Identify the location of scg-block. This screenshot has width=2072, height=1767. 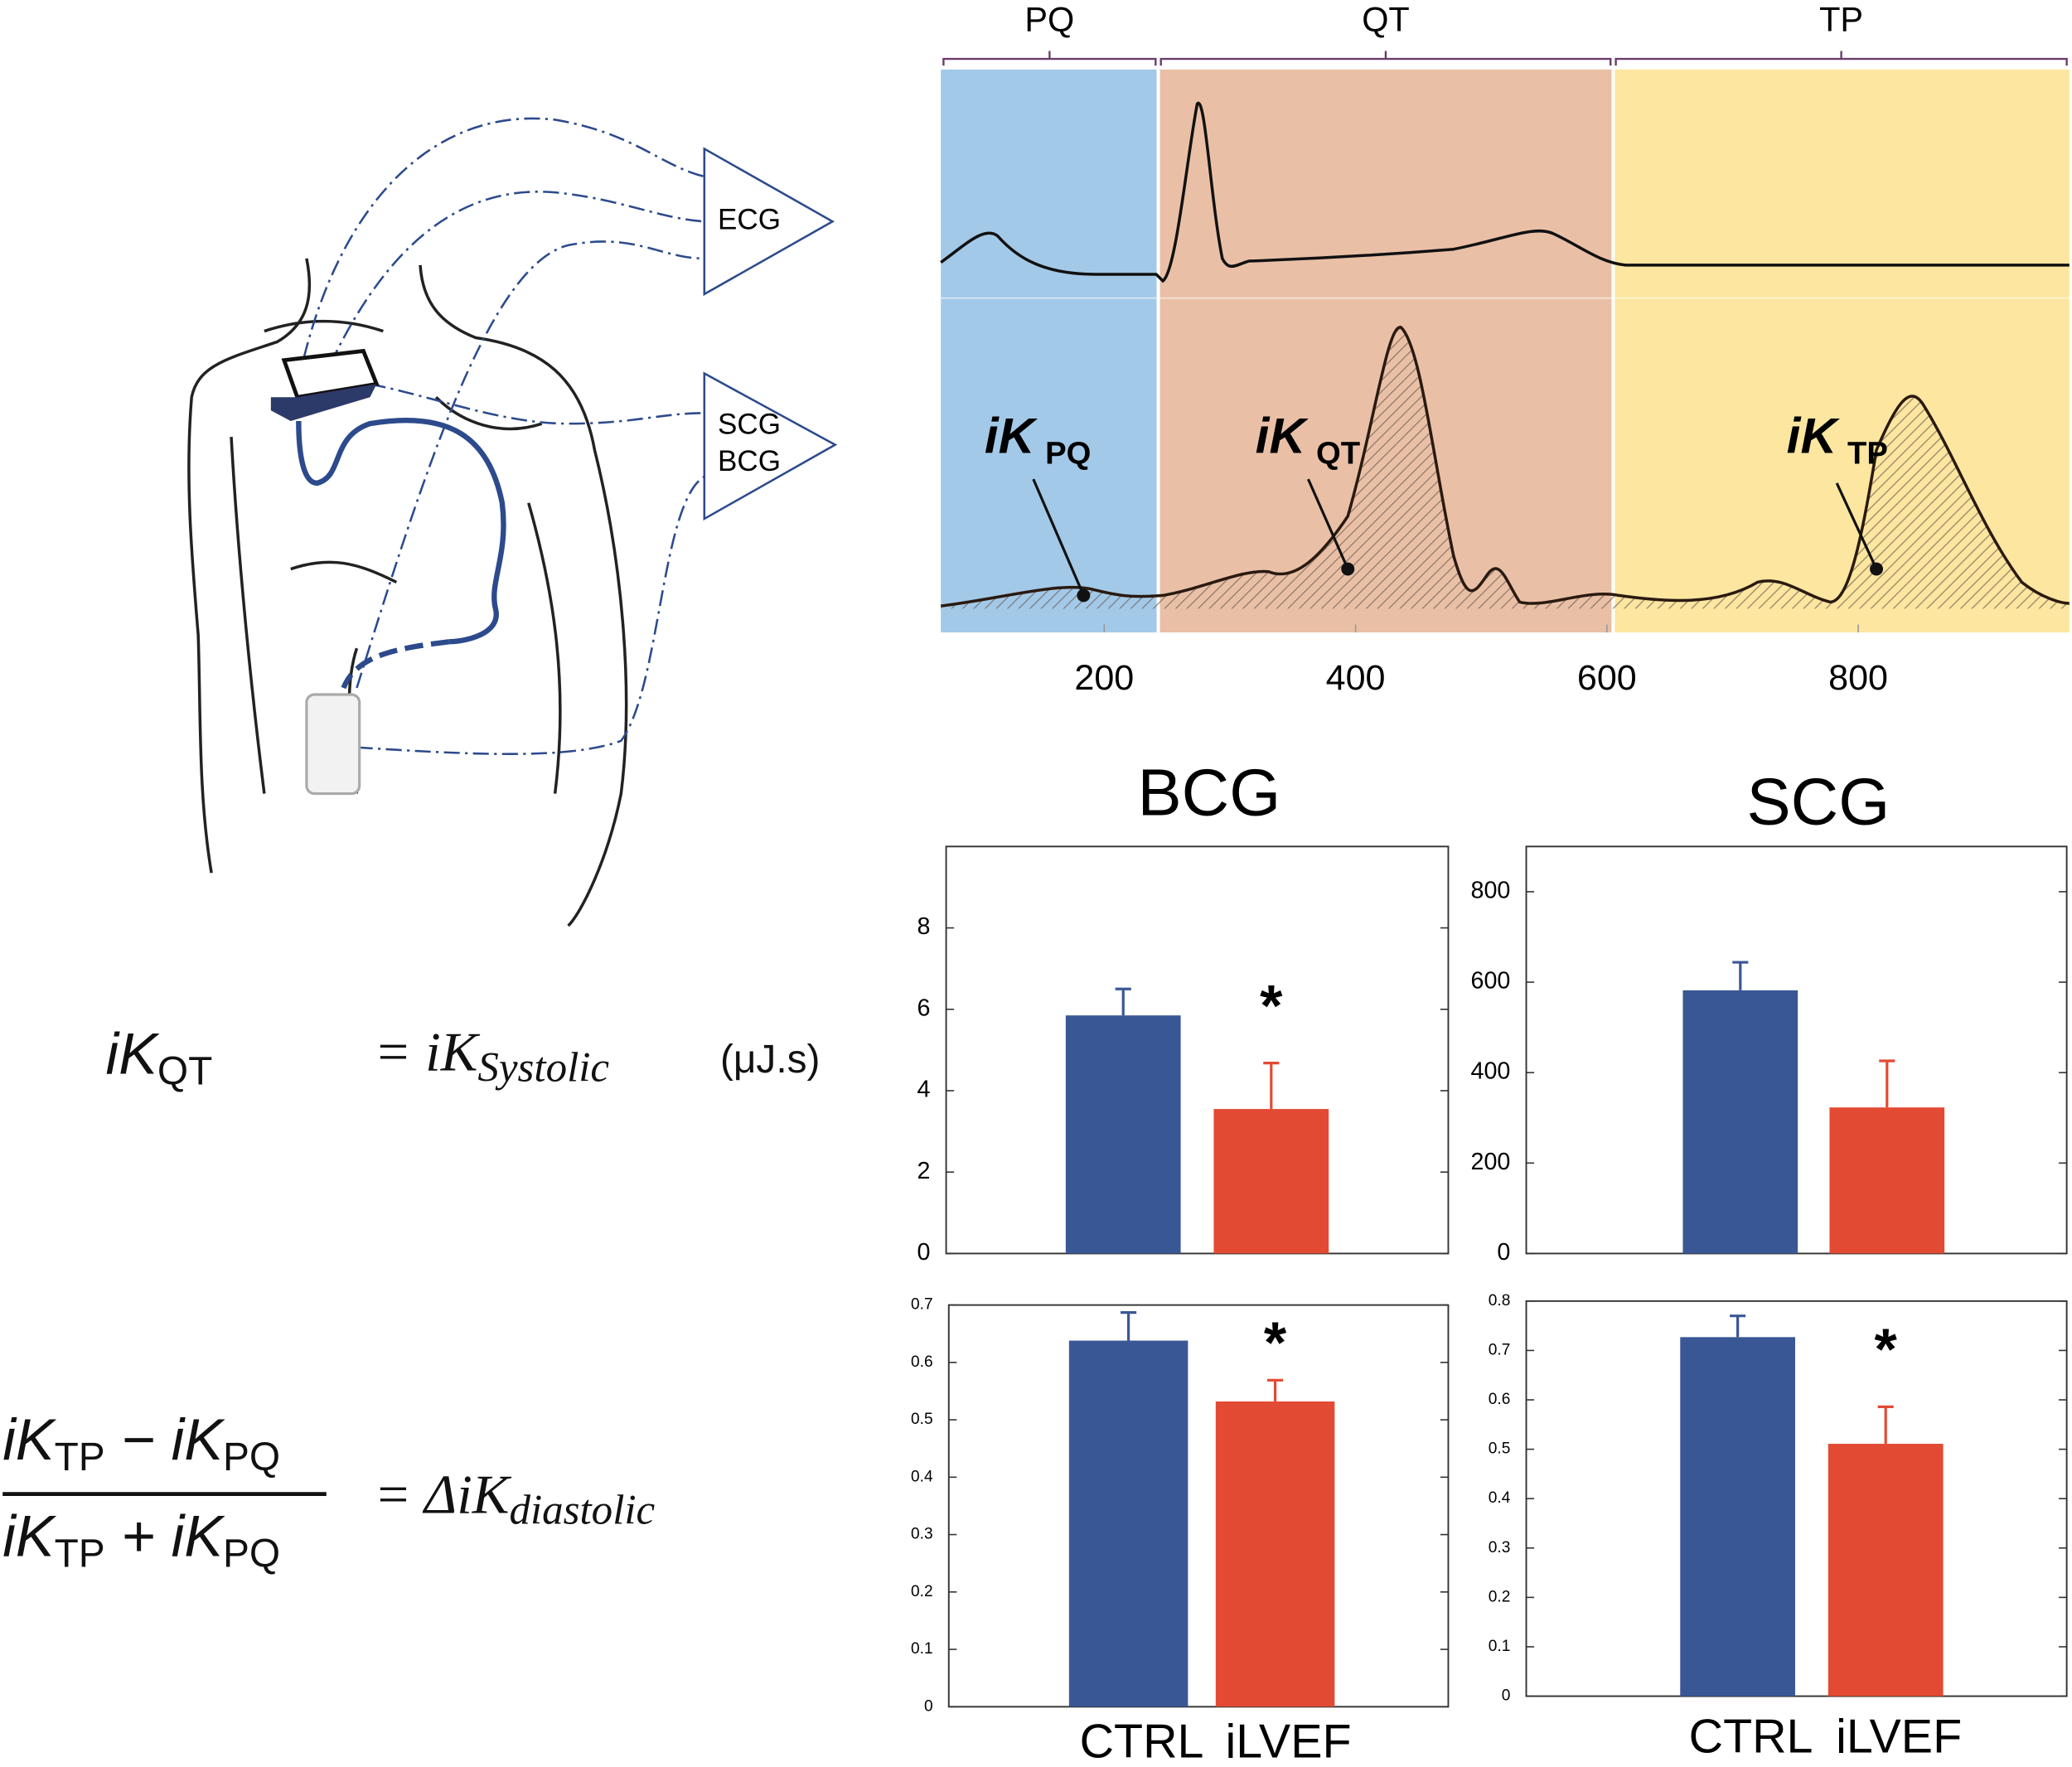
(770, 446).